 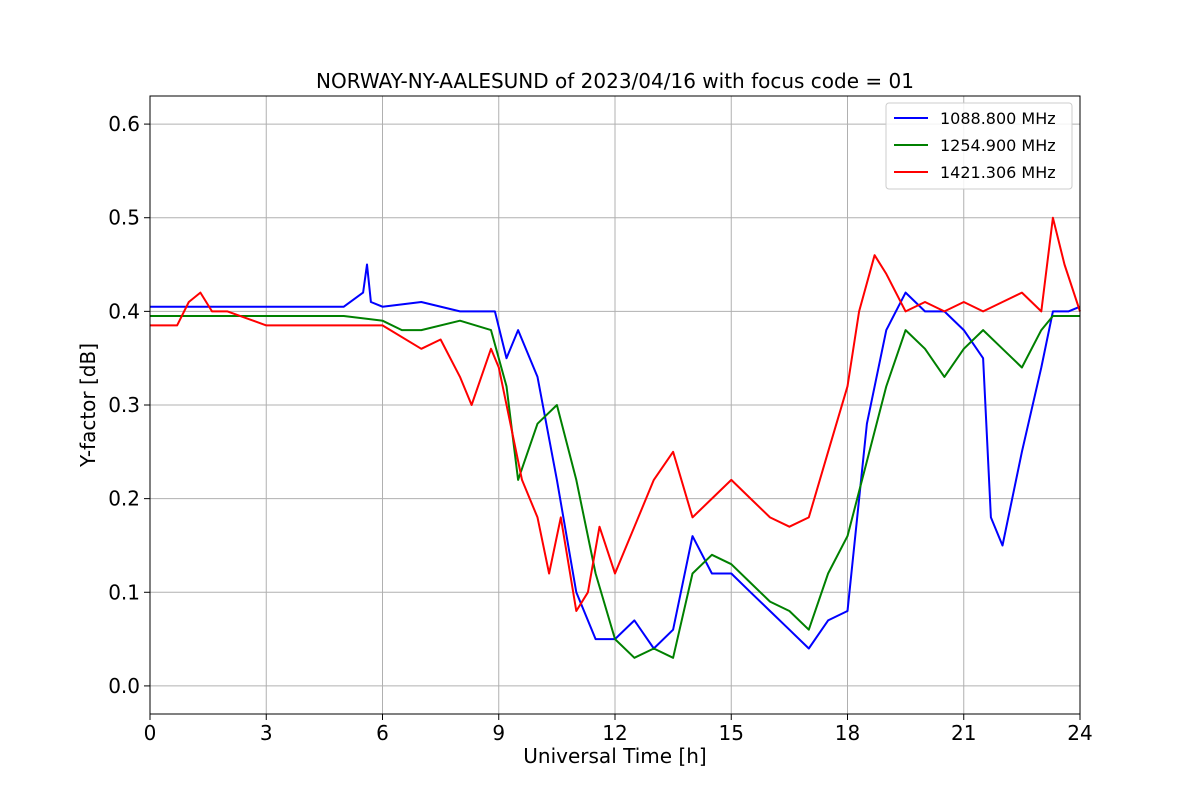 I want to click on legend-label-1088-800-mhz: 1088.800 MHz, so click(x=998, y=118).